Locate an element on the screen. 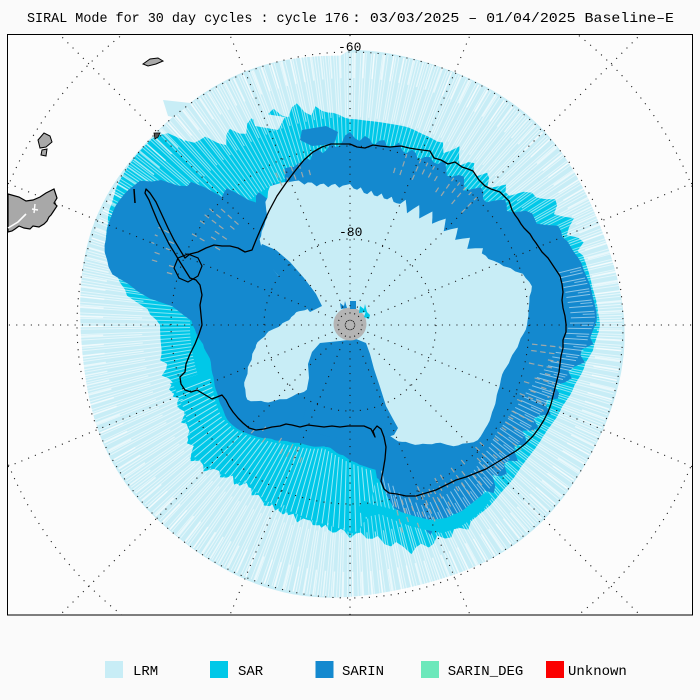  svg-text:: 03/03/2025 – 01/04/2025 Base: : 03/03/2025 – 01/04/2025 Baseline–E is located at coordinates (513, 19).